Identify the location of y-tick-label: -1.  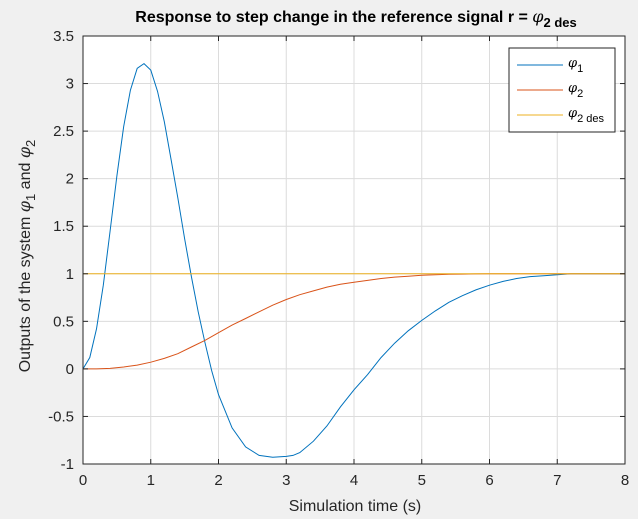
(67, 464).